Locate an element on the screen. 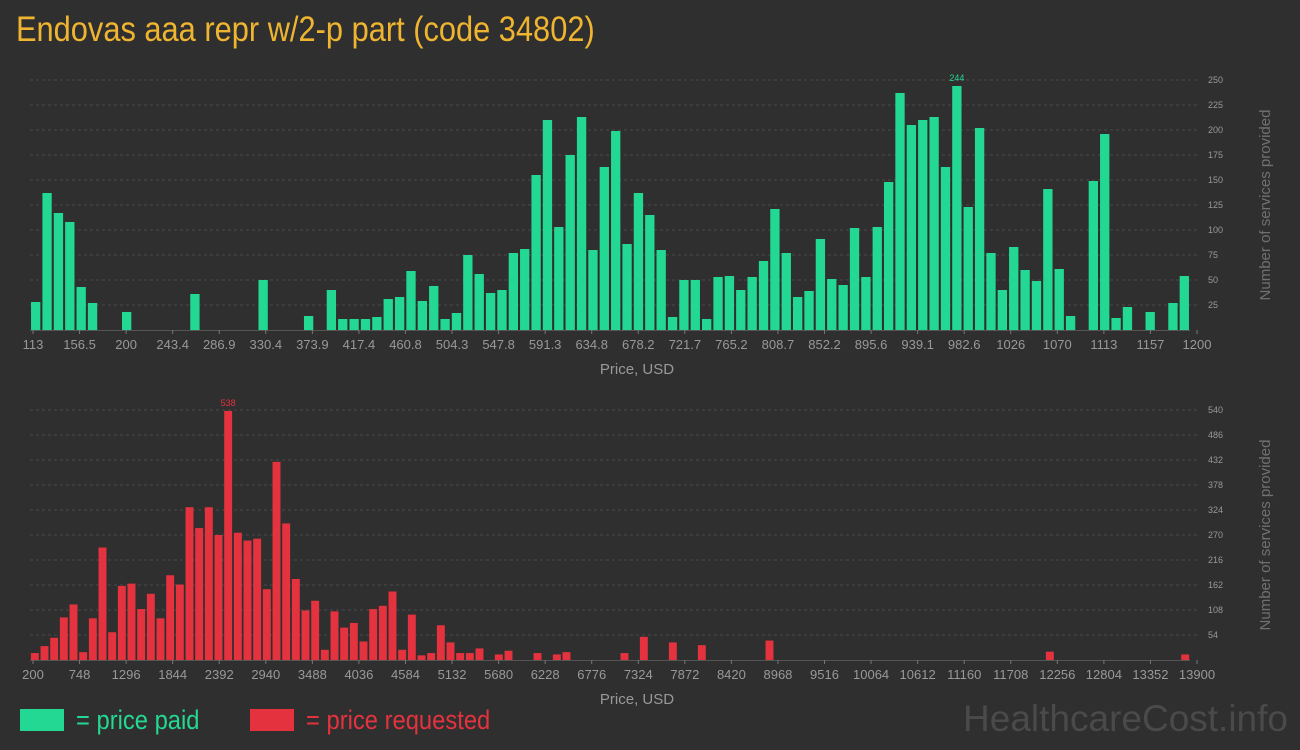 Image resolution: width=1300 pixels, height=750 pixels. page-title: Endovas aaa repr w/2-p part (code 34802) is located at coordinates (305, 29).